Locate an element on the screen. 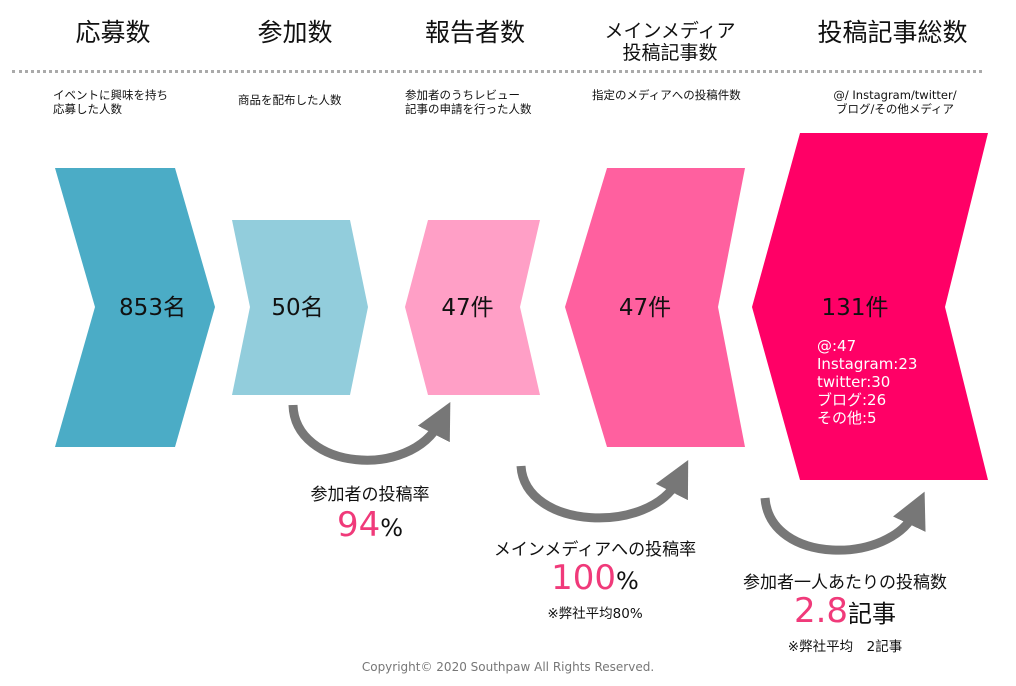  chevron-participants is located at coordinates (300, 307).